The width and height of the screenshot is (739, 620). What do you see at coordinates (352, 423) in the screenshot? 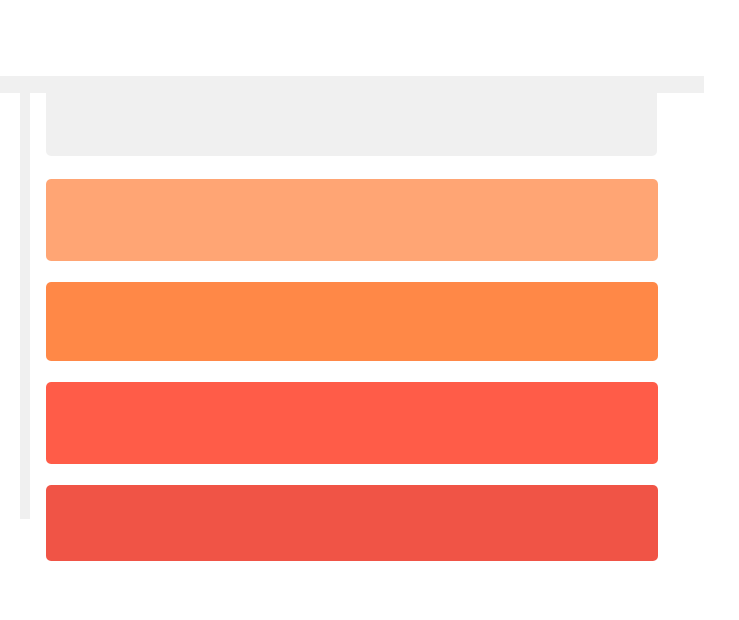
I see `stripe-red-orange` at bounding box center [352, 423].